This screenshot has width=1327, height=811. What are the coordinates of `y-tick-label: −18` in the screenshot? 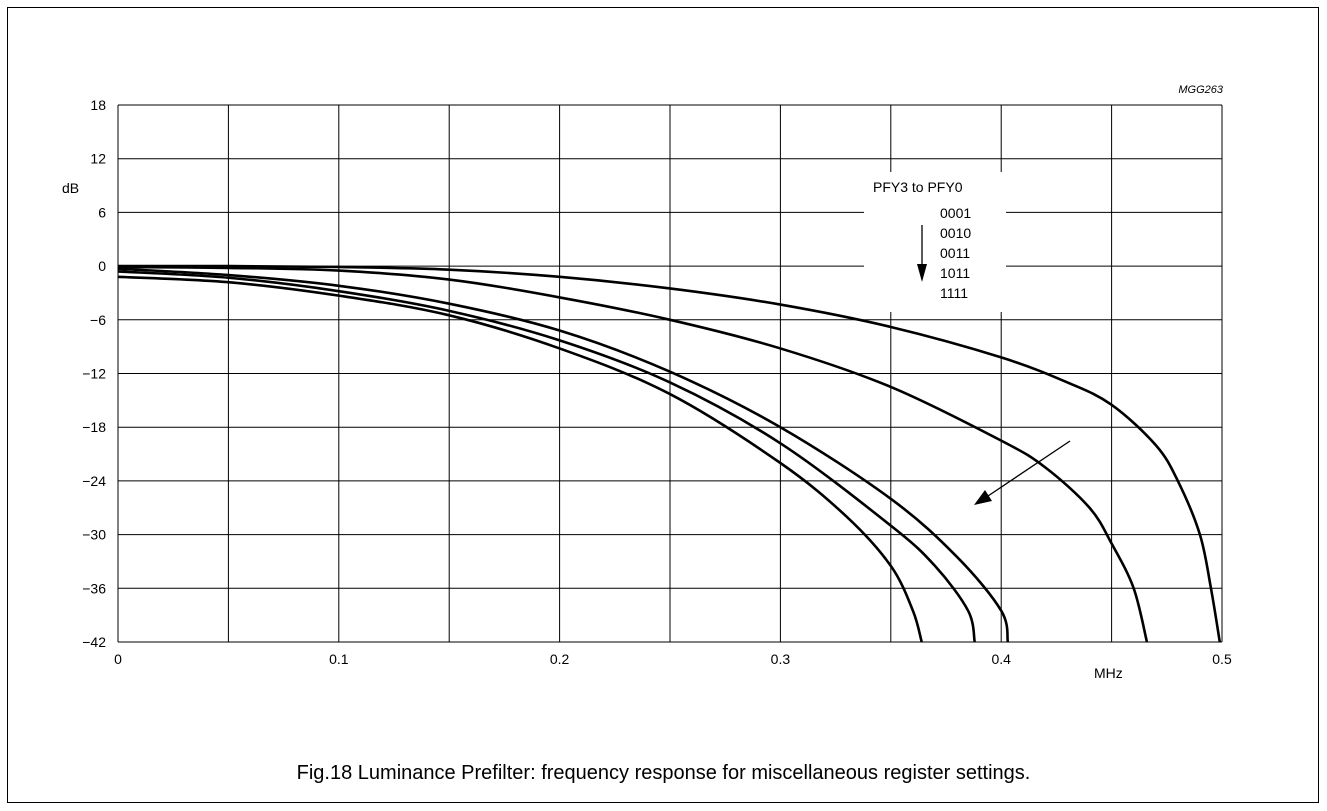 It's located at (94, 427).